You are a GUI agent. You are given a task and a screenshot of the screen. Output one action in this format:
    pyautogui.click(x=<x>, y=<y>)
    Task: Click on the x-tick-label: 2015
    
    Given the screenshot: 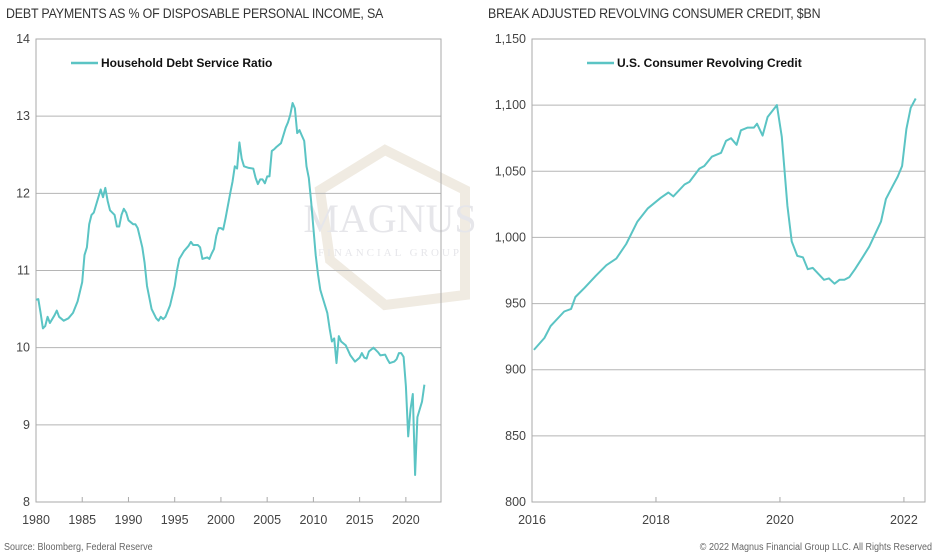 What is the action you would take?
    pyautogui.click(x=360, y=520)
    